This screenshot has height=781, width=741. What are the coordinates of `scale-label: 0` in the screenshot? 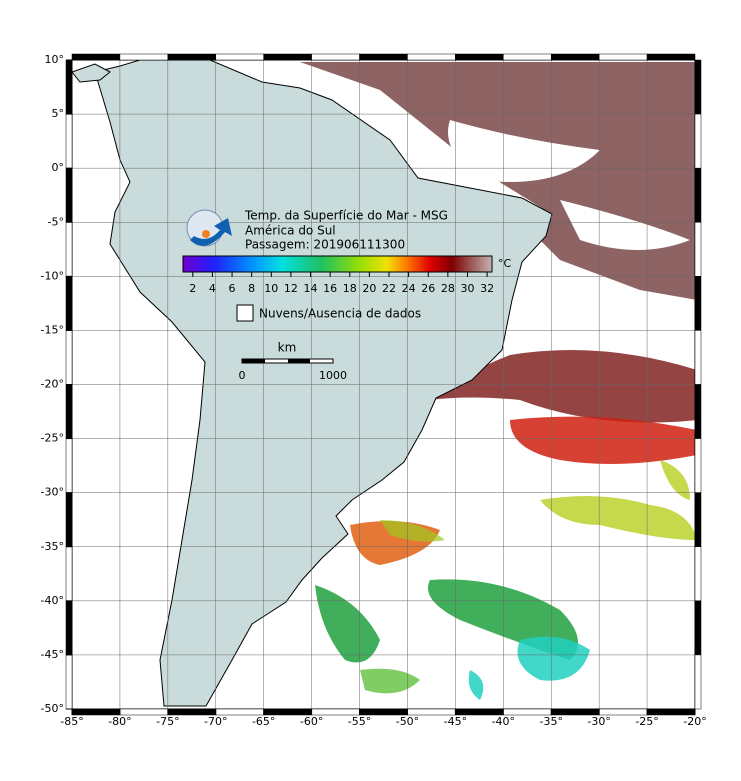 It's located at (242, 375).